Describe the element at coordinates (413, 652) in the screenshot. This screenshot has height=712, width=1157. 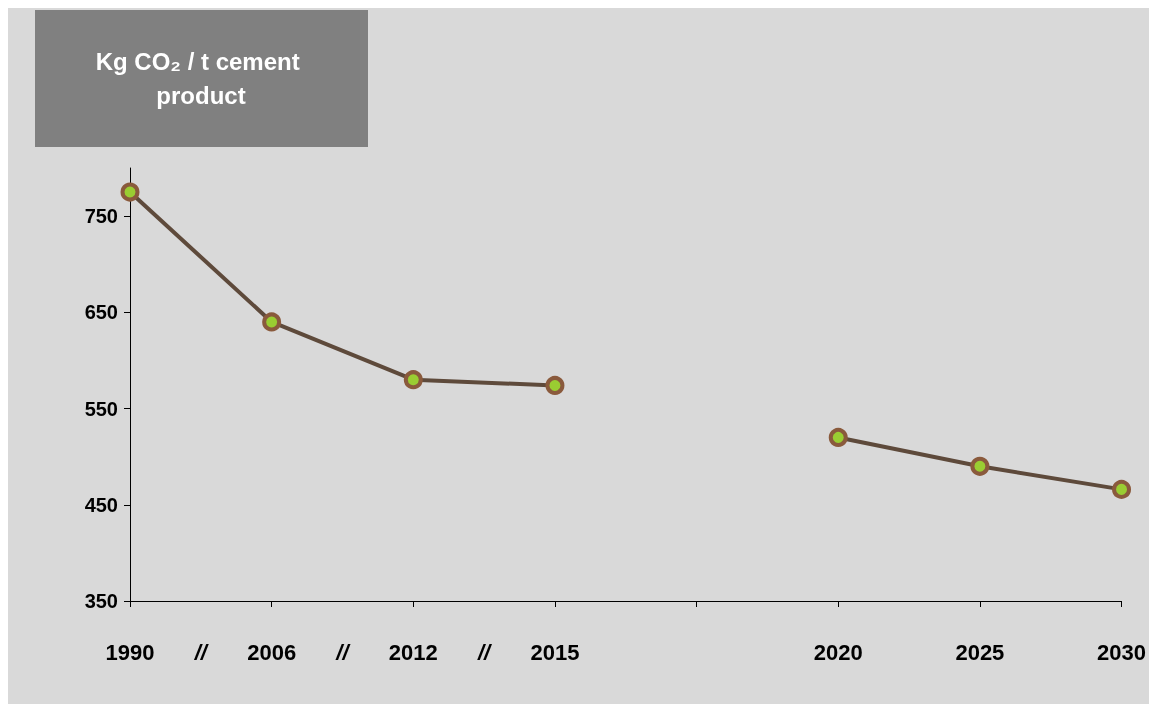
I see `x-tick-label: 2012` at that location.